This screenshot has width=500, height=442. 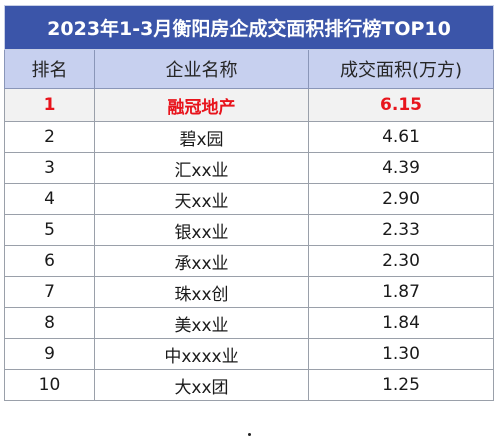 I want to click on table-row: 5 银xx业 2.33, so click(x=249, y=230).